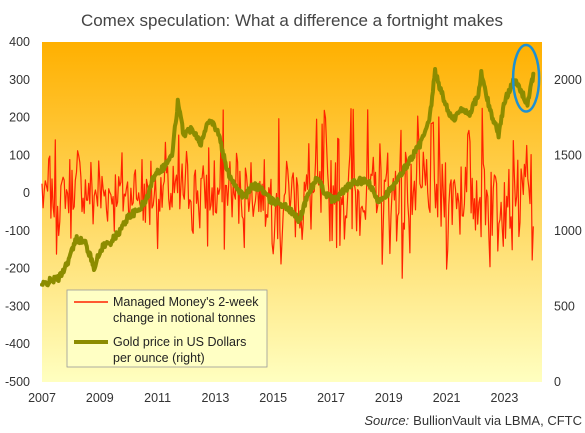  What do you see at coordinates (557, 382) in the screenshot?
I see `y-right-tick-label: 0` at bounding box center [557, 382].